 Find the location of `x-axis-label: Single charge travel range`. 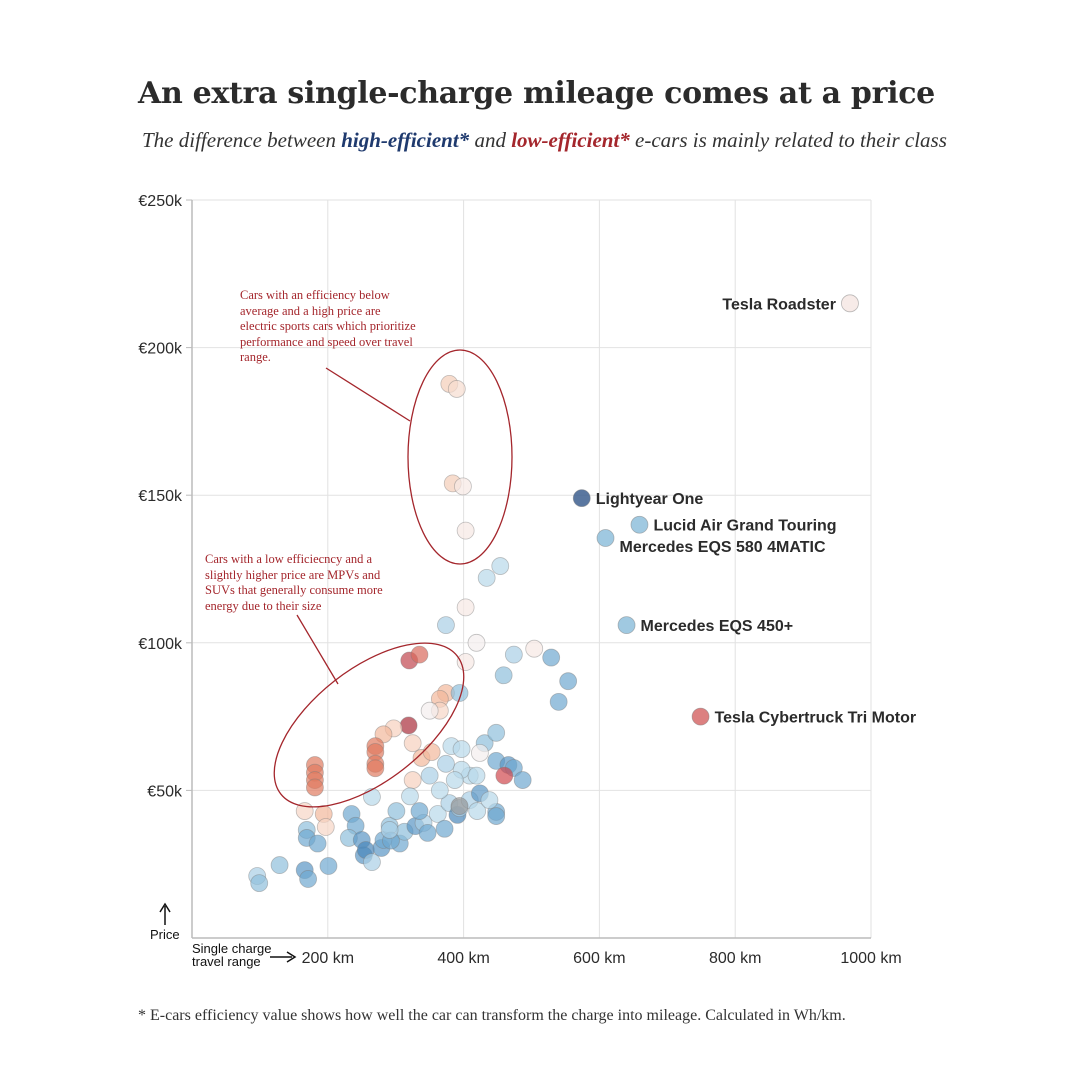

x-axis-label: Single charge travel range is located at coordinates (232, 955).